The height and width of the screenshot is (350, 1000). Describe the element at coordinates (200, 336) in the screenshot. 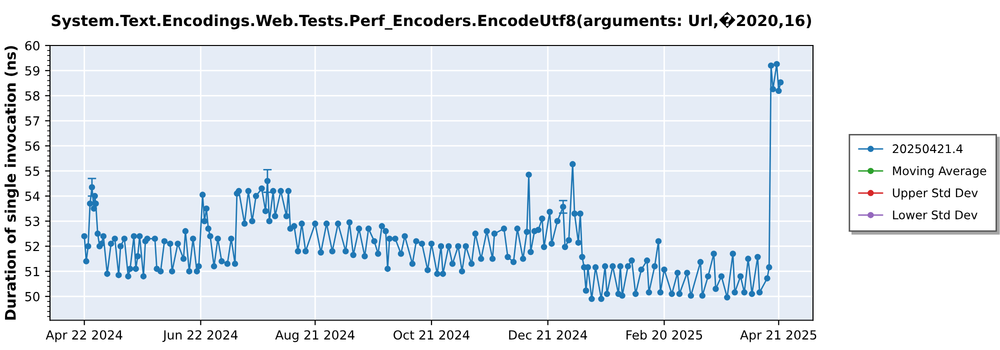

I see `x-tick-label: Jun 22 2024` at that location.